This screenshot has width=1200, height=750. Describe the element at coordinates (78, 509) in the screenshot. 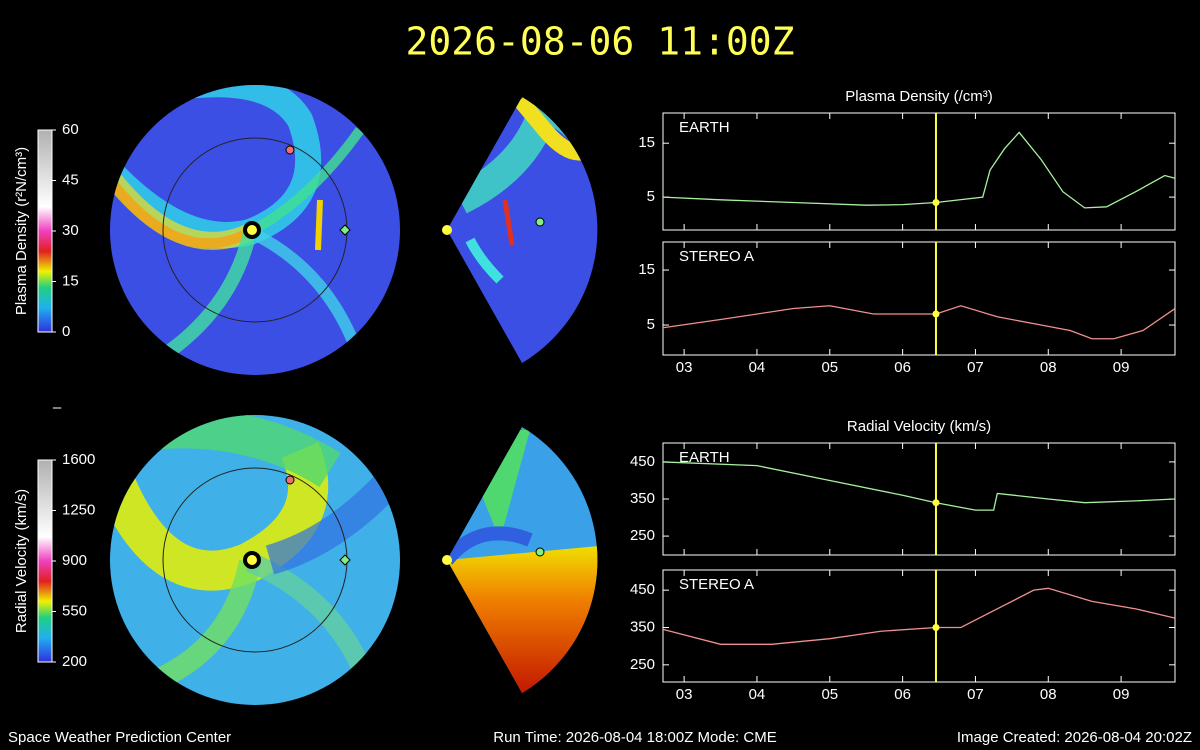

I see `colorbar-tick-label: 1250` at that location.